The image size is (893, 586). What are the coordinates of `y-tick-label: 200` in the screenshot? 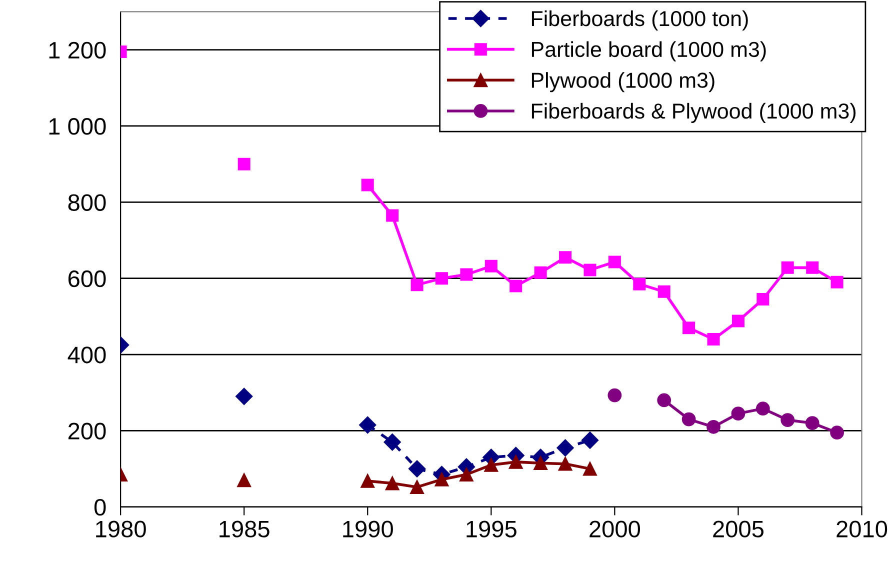 It's located at (87, 431).